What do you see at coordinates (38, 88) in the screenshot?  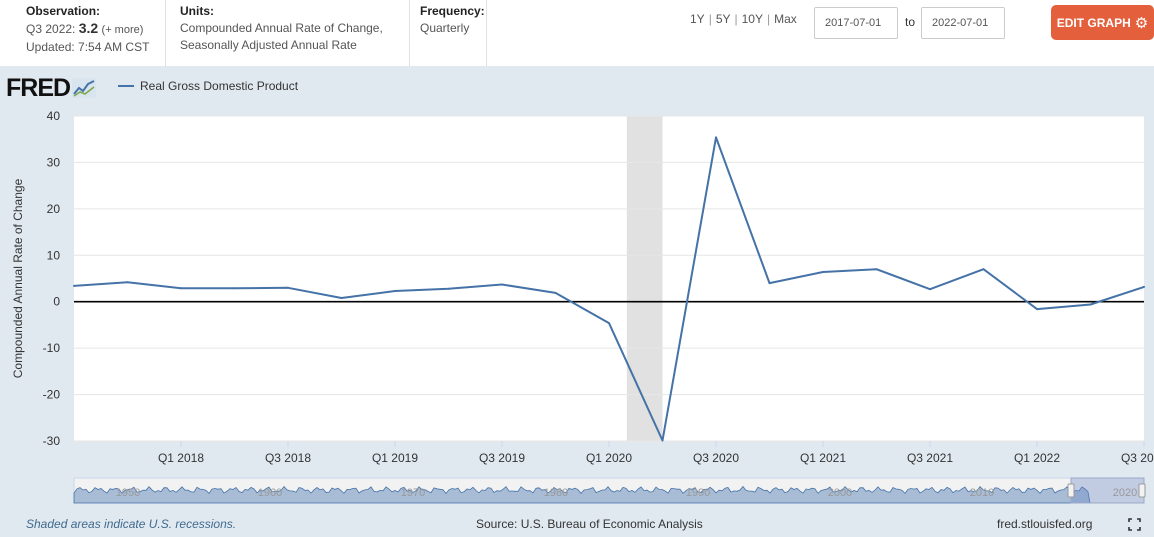 I see `fred-logo-text: FRED` at bounding box center [38, 88].